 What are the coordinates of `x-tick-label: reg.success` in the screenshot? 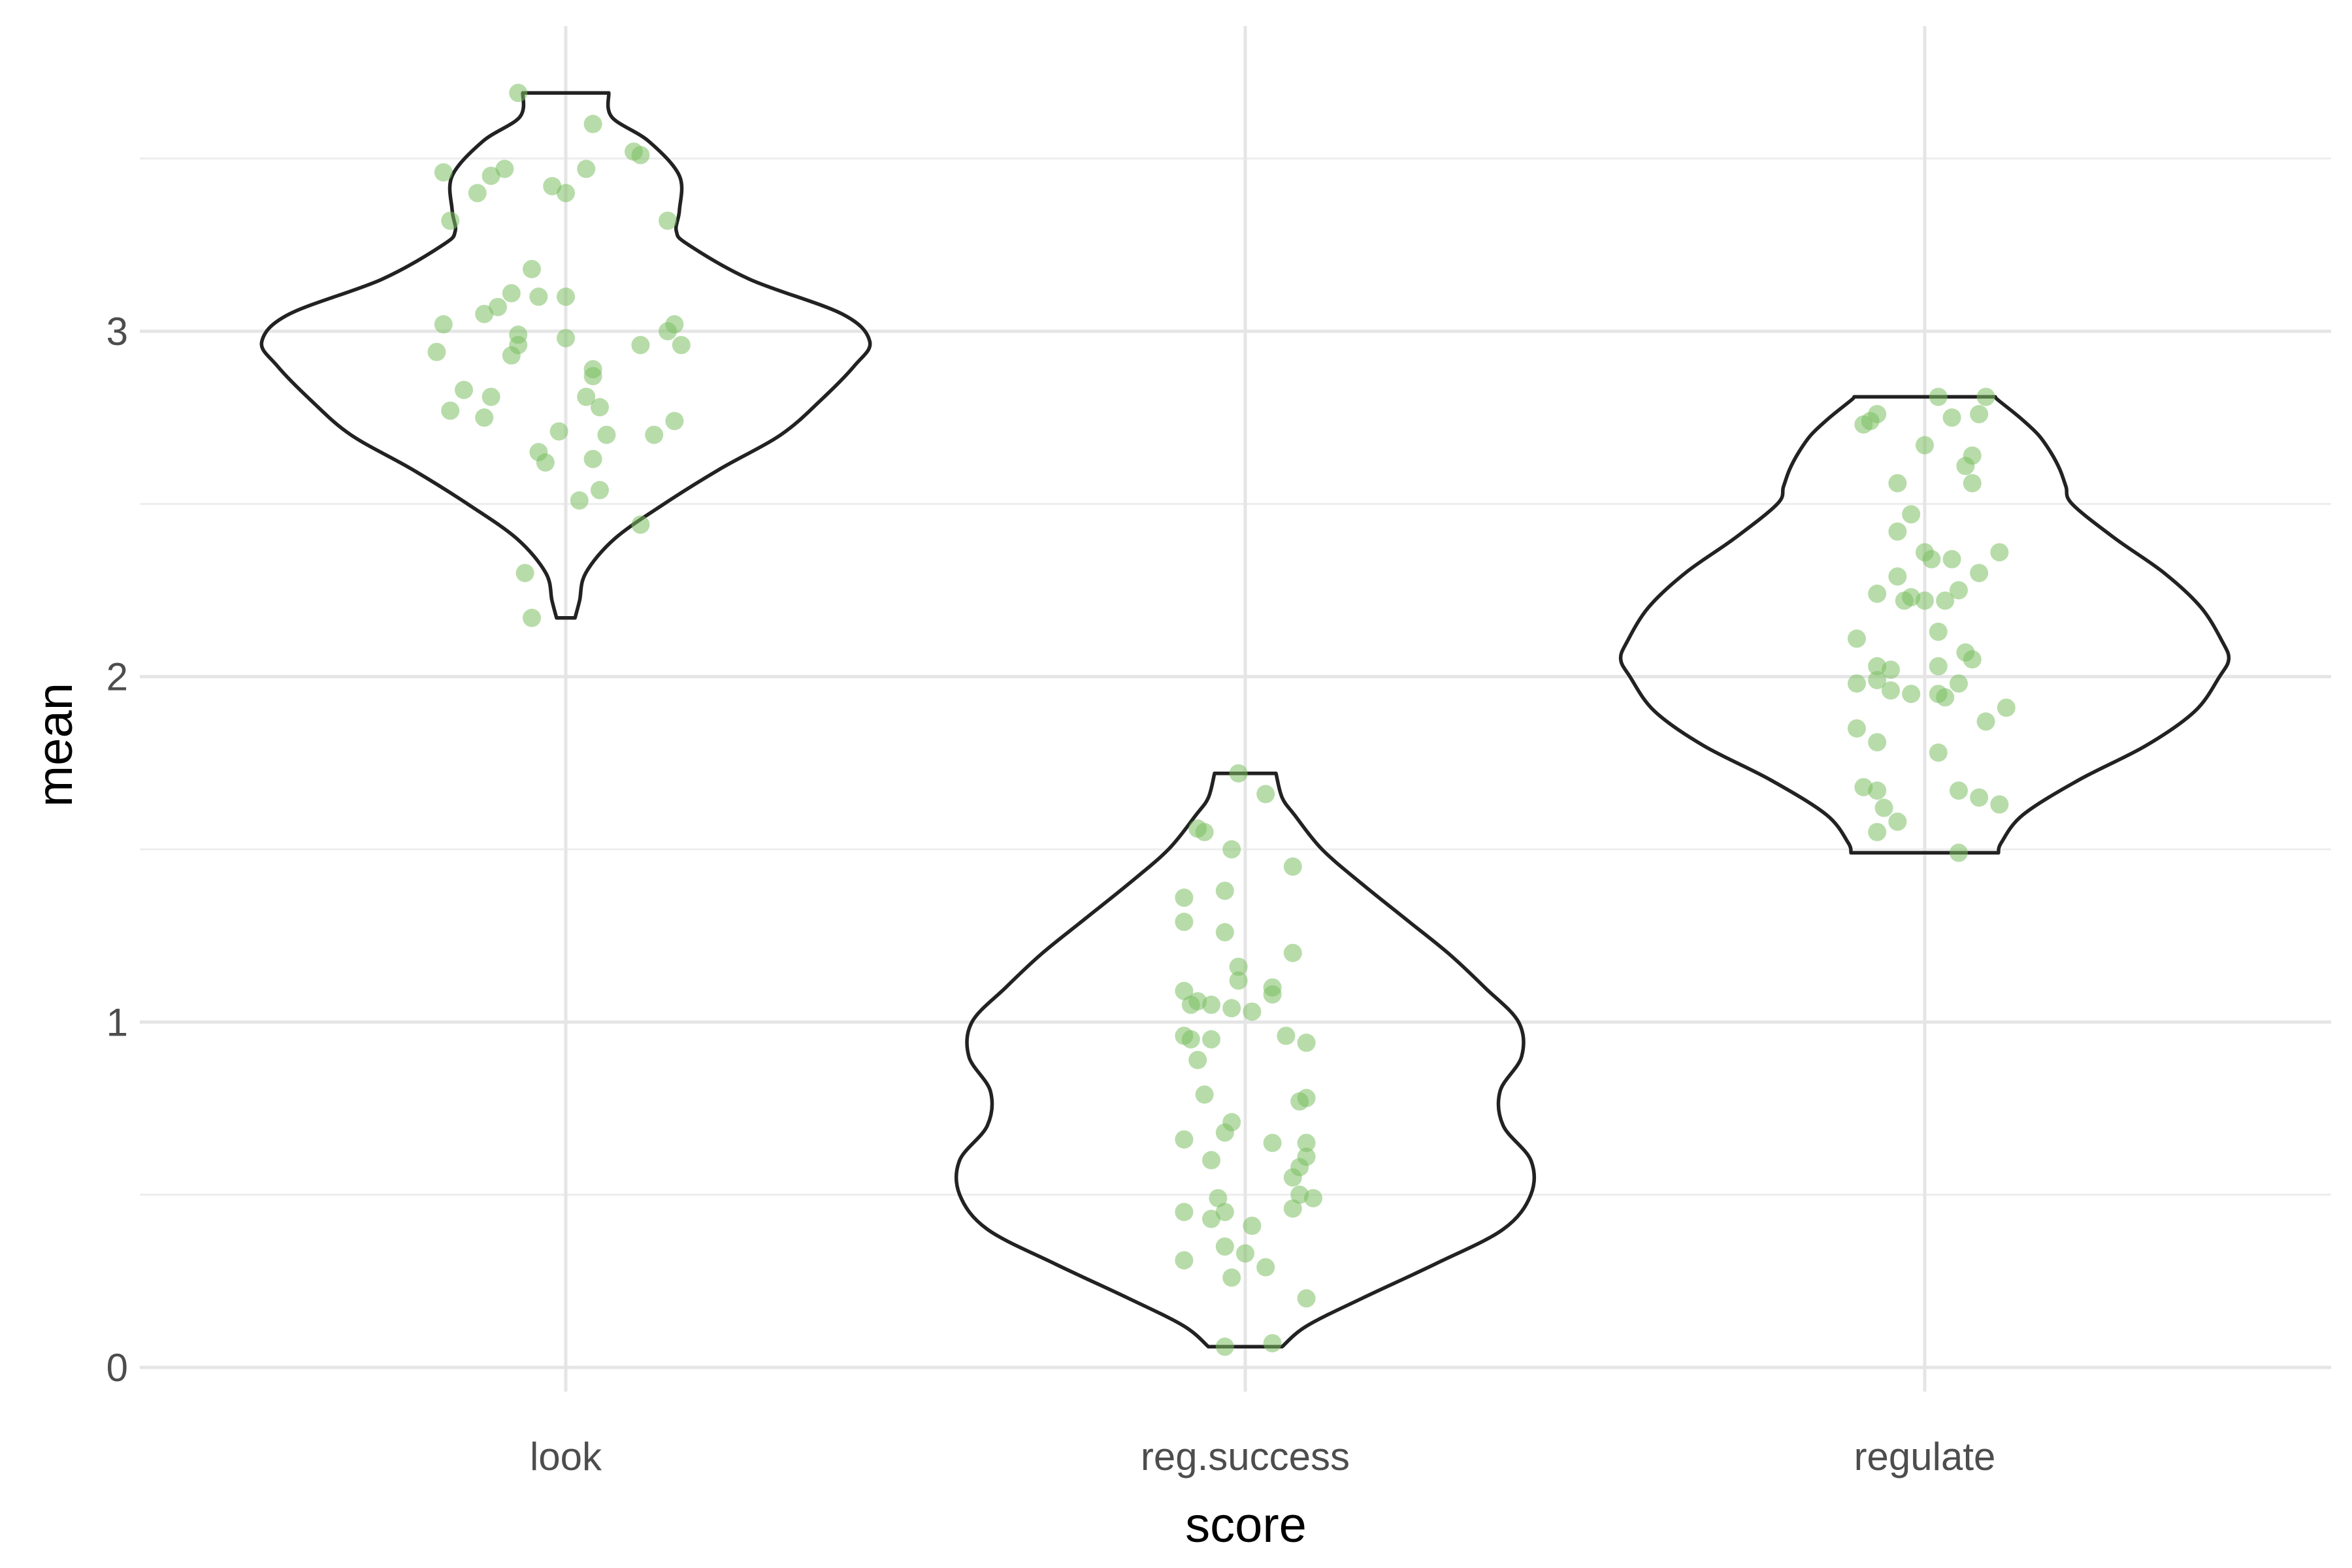 It's located at (1245, 1456).